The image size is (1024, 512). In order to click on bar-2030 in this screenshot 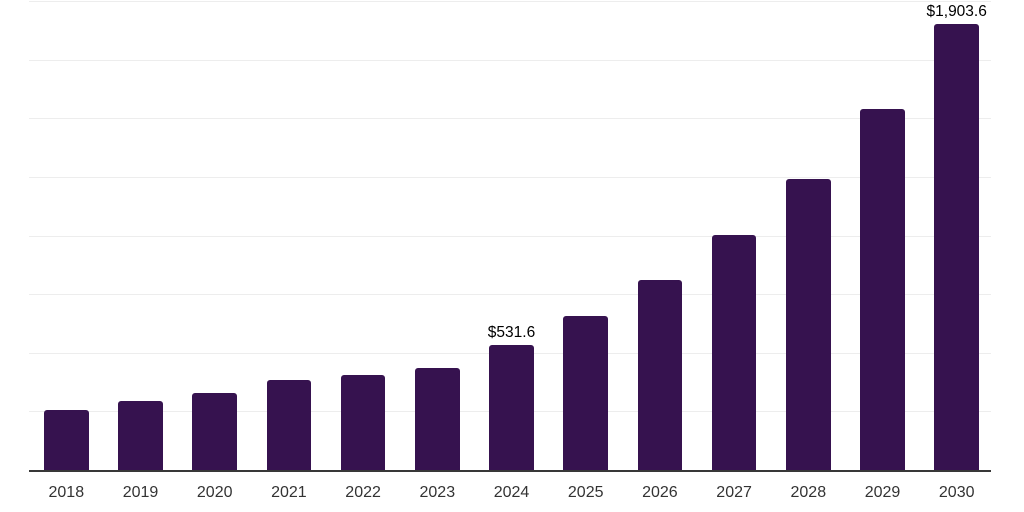, I will do `click(956, 246)`.